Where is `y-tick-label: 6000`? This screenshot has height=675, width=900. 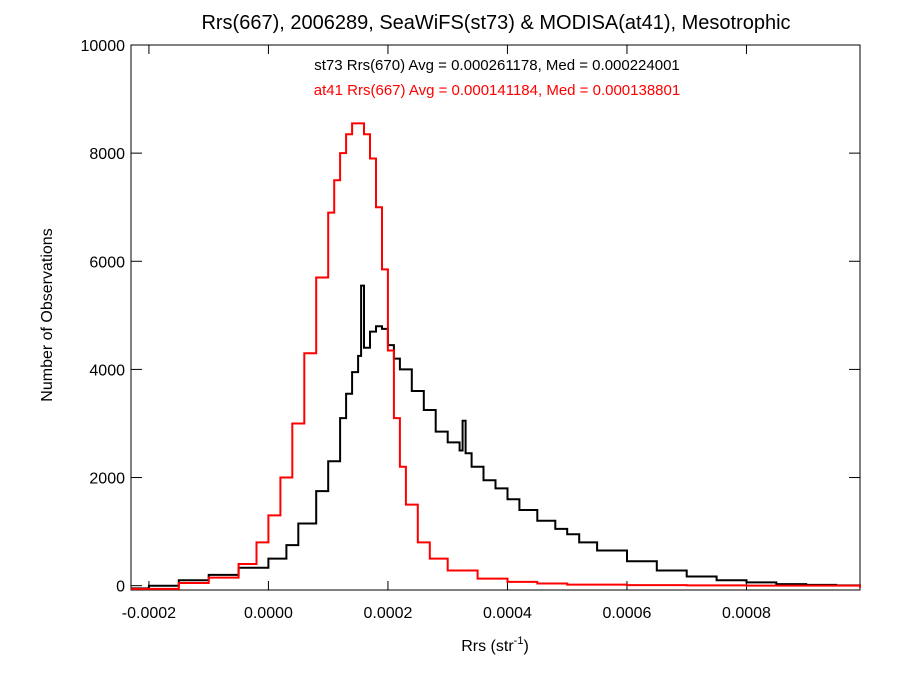 y-tick-label: 6000 is located at coordinates (107, 262).